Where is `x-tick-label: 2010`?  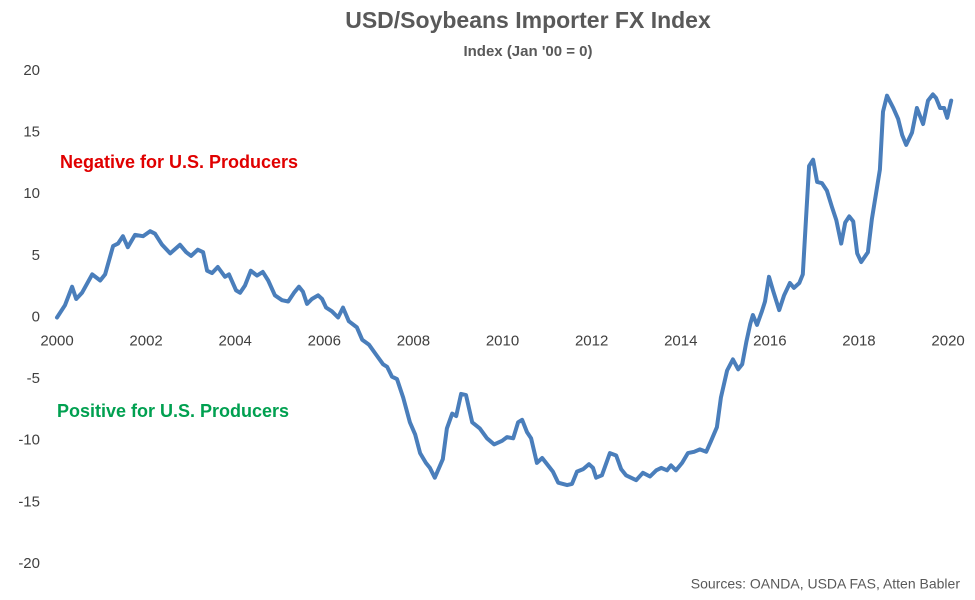 x-tick-label: 2010 is located at coordinates (502, 340).